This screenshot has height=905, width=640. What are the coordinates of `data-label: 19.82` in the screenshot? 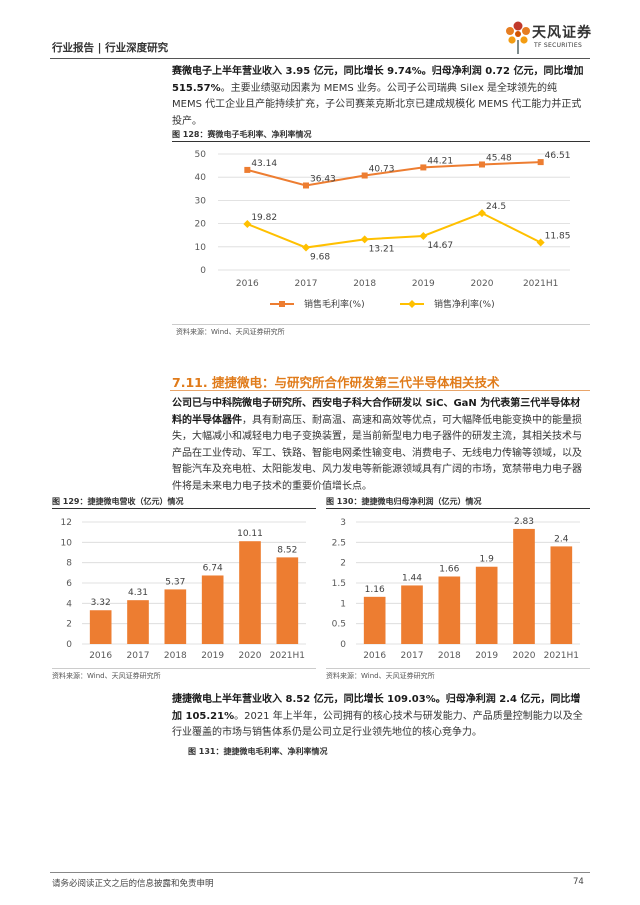 It's located at (264, 218).